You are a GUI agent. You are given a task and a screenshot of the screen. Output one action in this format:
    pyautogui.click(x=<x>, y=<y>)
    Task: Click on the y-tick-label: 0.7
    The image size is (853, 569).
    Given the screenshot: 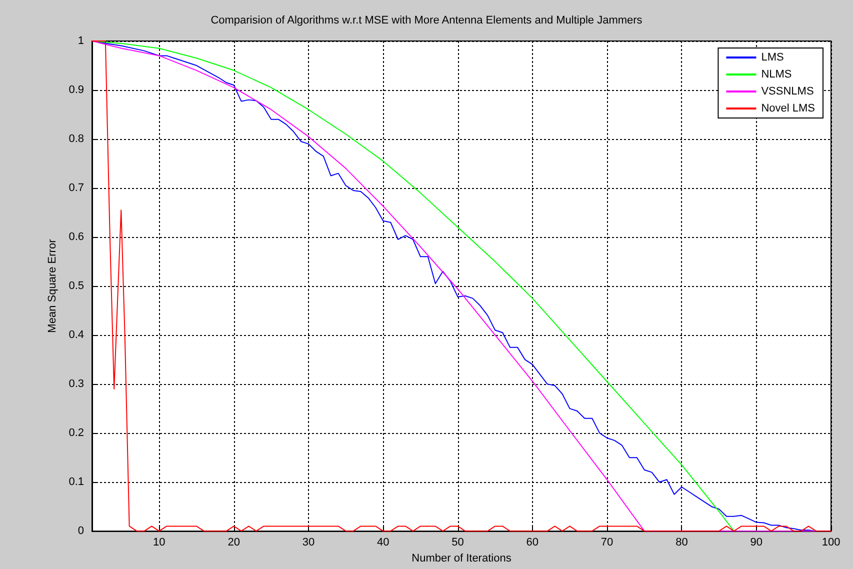 What is the action you would take?
    pyautogui.click(x=76, y=188)
    